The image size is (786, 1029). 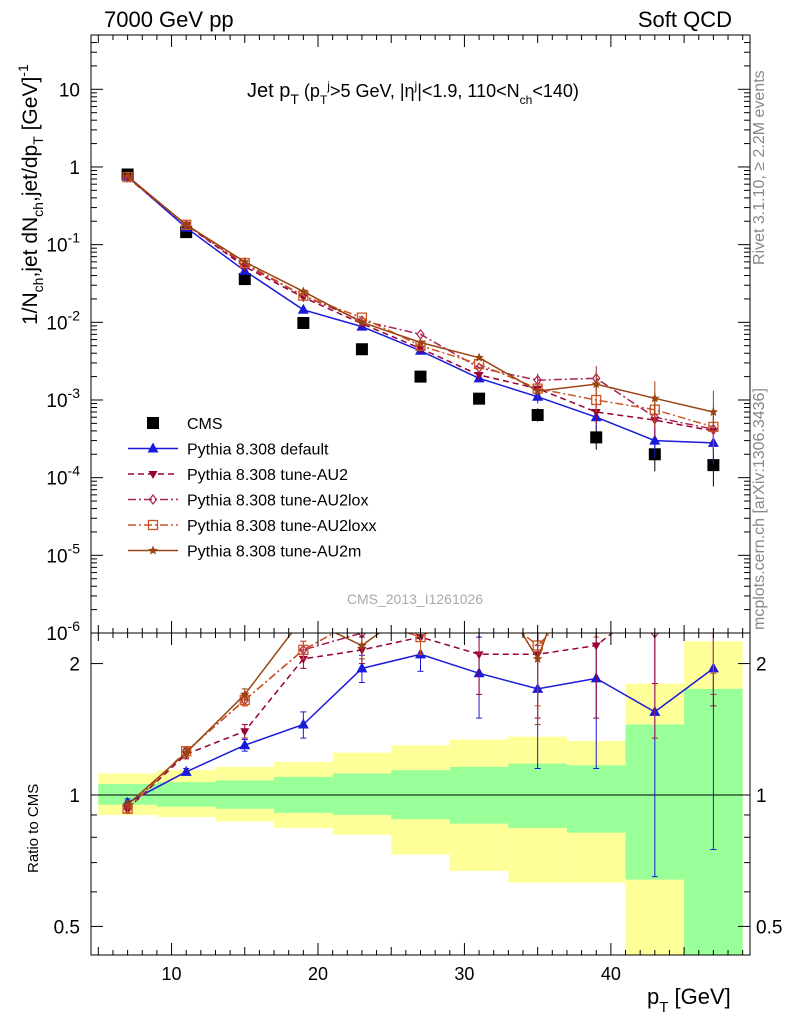 What do you see at coordinates (74, 796) in the screenshot?
I see `ratio-y-tick-label: 1` at bounding box center [74, 796].